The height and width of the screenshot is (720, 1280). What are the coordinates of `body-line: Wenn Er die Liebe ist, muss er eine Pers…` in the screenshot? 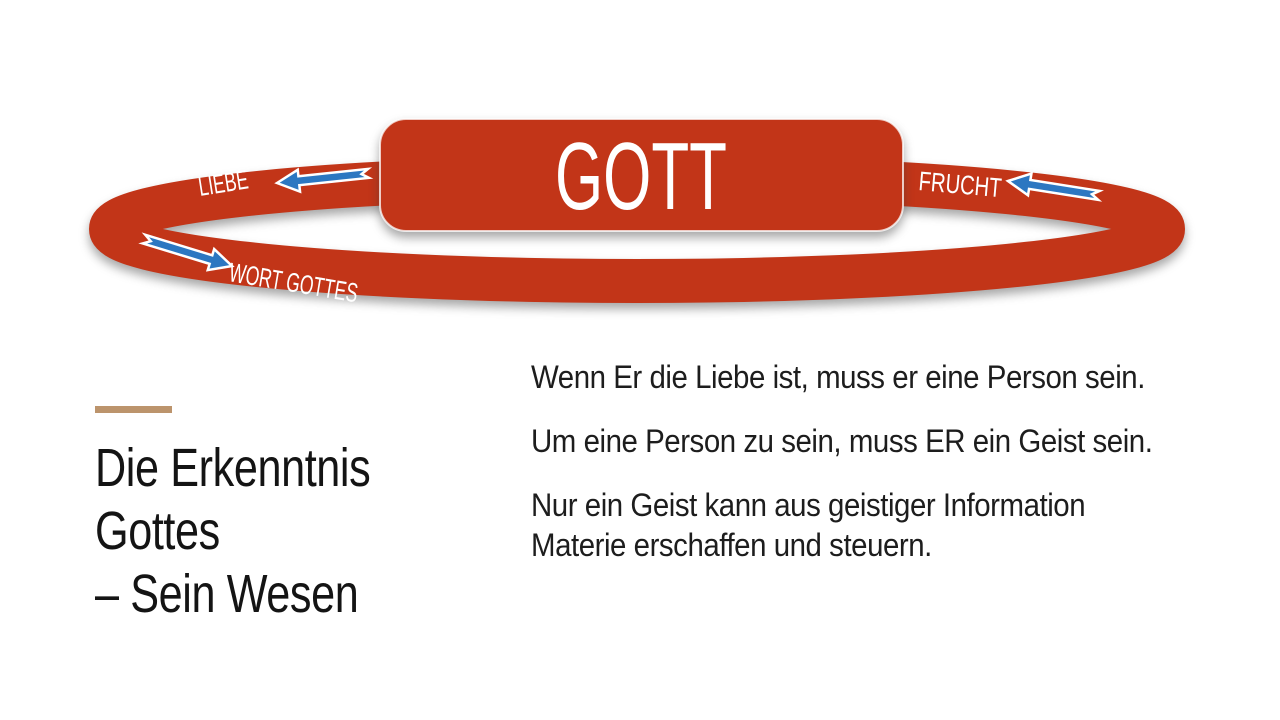 It's located at (838, 377).